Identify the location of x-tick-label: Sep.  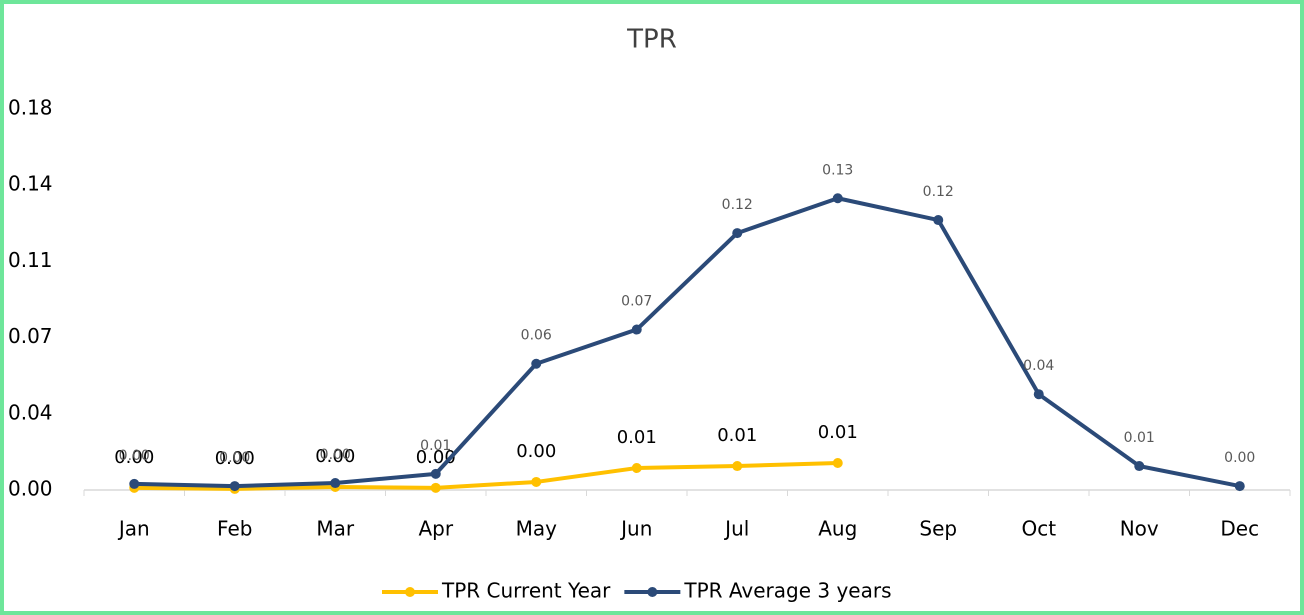
(938, 529).